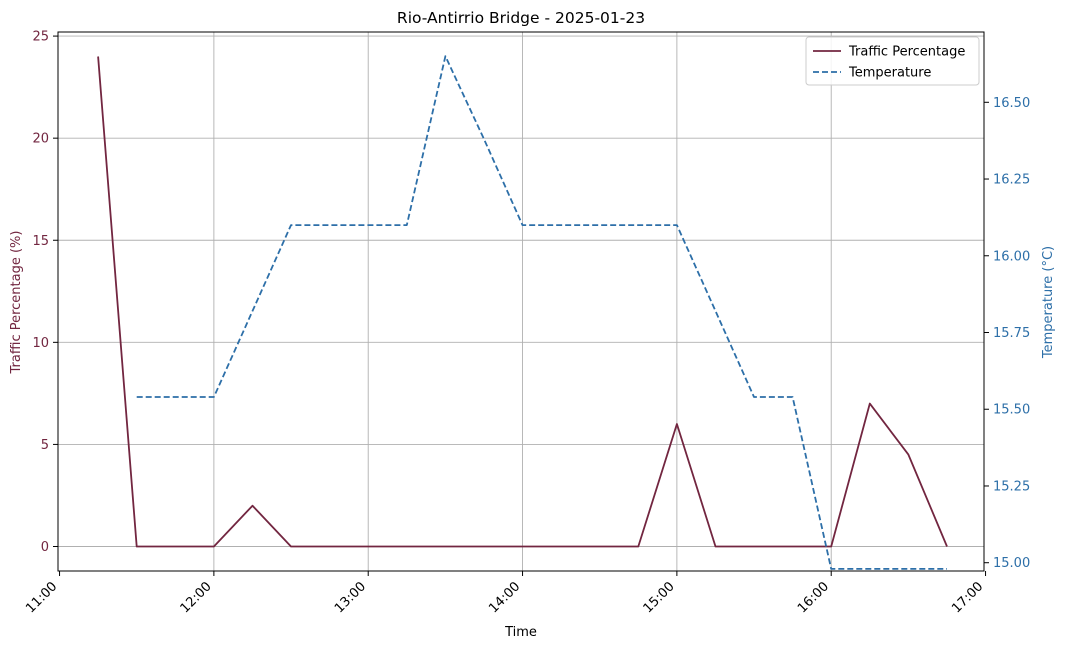  I want to click on y-axis-left: 0 5 10 15 20 25, so click(45, 292).